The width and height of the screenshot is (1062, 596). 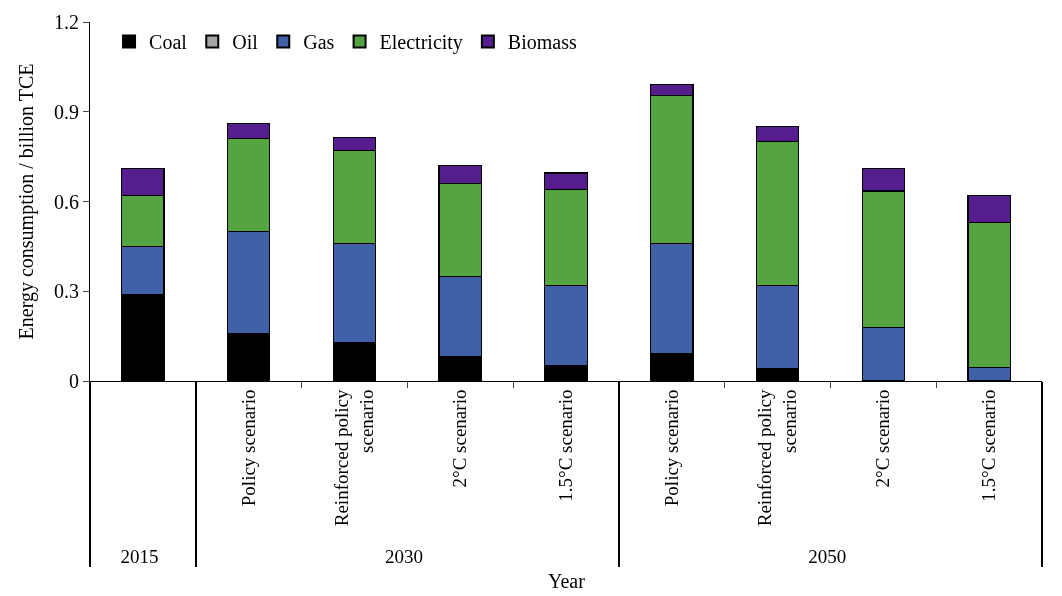 What do you see at coordinates (319, 42) in the screenshot?
I see `legend-label: Gas` at bounding box center [319, 42].